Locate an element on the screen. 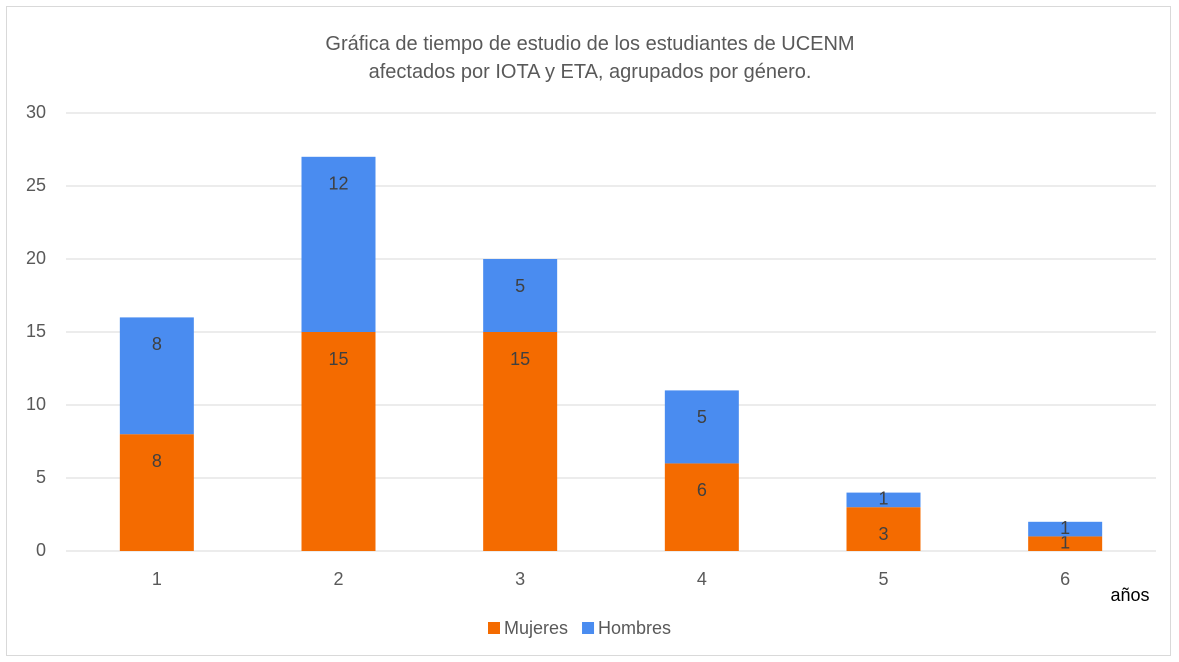 Image resolution: width=1179 pixels, height=662 pixels. y-tick-label: 10 is located at coordinates (36, 404).